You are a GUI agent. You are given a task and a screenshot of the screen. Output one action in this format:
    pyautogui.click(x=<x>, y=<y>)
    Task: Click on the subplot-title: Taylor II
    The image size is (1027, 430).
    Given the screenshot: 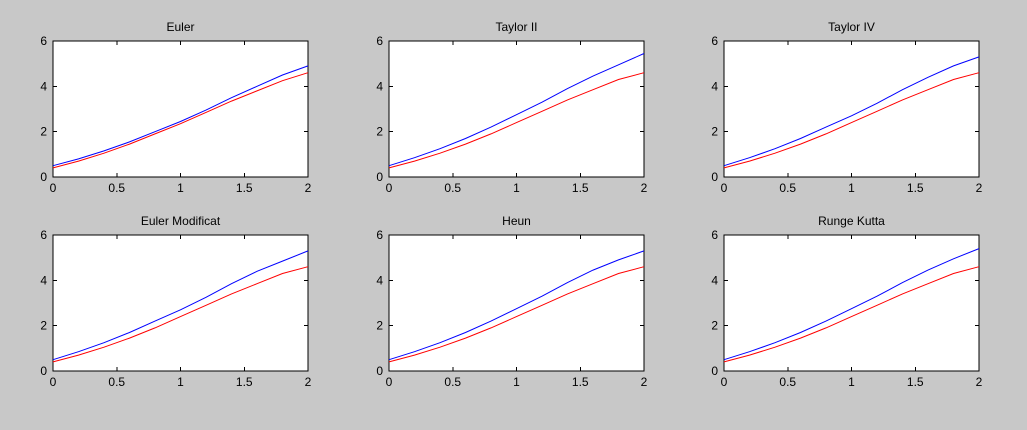 What is the action you would take?
    pyautogui.click(x=516, y=27)
    